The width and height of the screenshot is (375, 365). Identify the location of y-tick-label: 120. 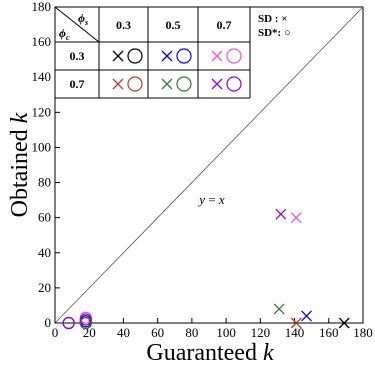
(42, 111).